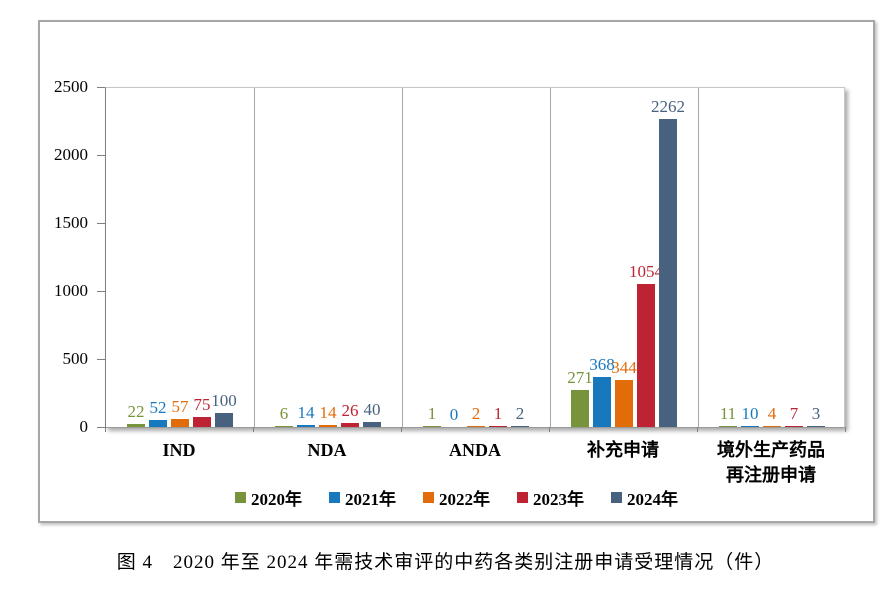 The height and width of the screenshot is (589, 891). What do you see at coordinates (668, 107) in the screenshot?
I see `data-label: 2262` at bounding box center [668, 107].